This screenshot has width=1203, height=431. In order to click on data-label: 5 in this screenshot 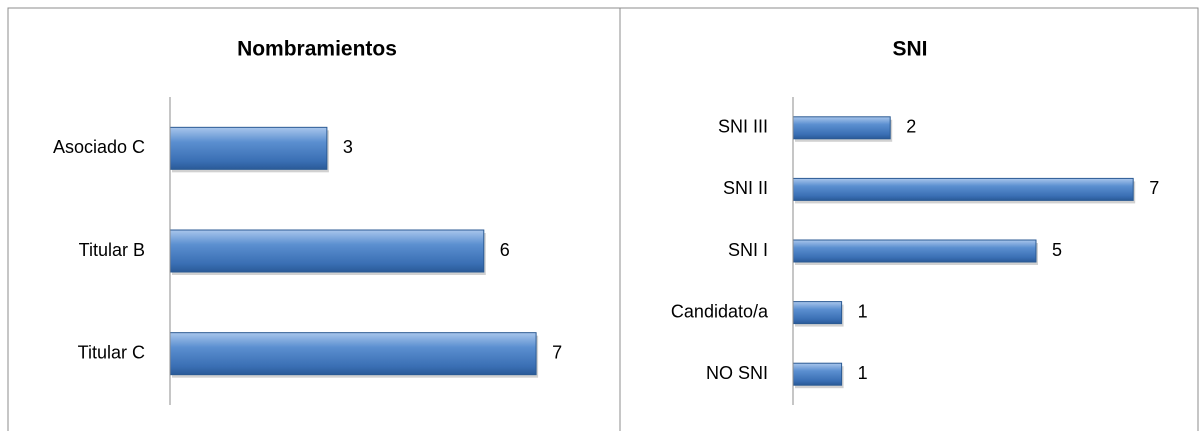, I will do `click(1057, 250)`.